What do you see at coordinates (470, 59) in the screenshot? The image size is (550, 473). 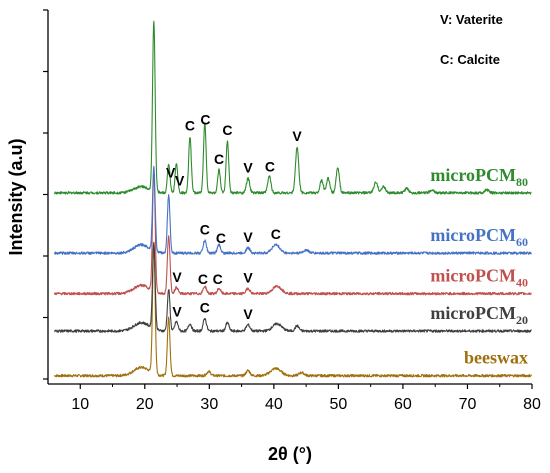 I see `legend-entry: C: Calcite` at bounding box center [470, 59].